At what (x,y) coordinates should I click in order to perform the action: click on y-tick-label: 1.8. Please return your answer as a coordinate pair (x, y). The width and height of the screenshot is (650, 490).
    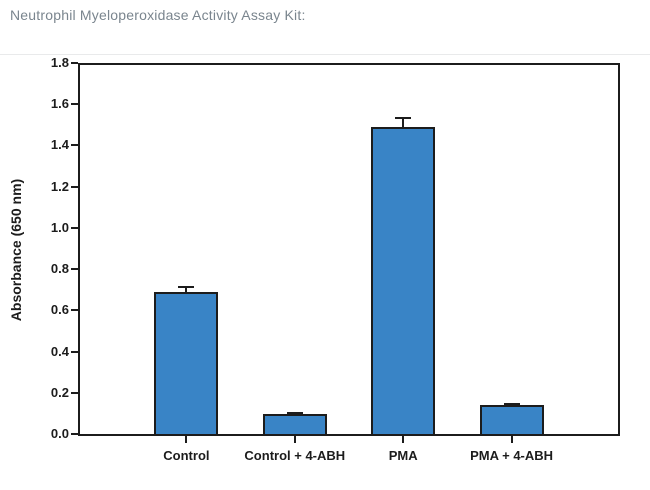
    Looking at the image, I should click on (59, 62).